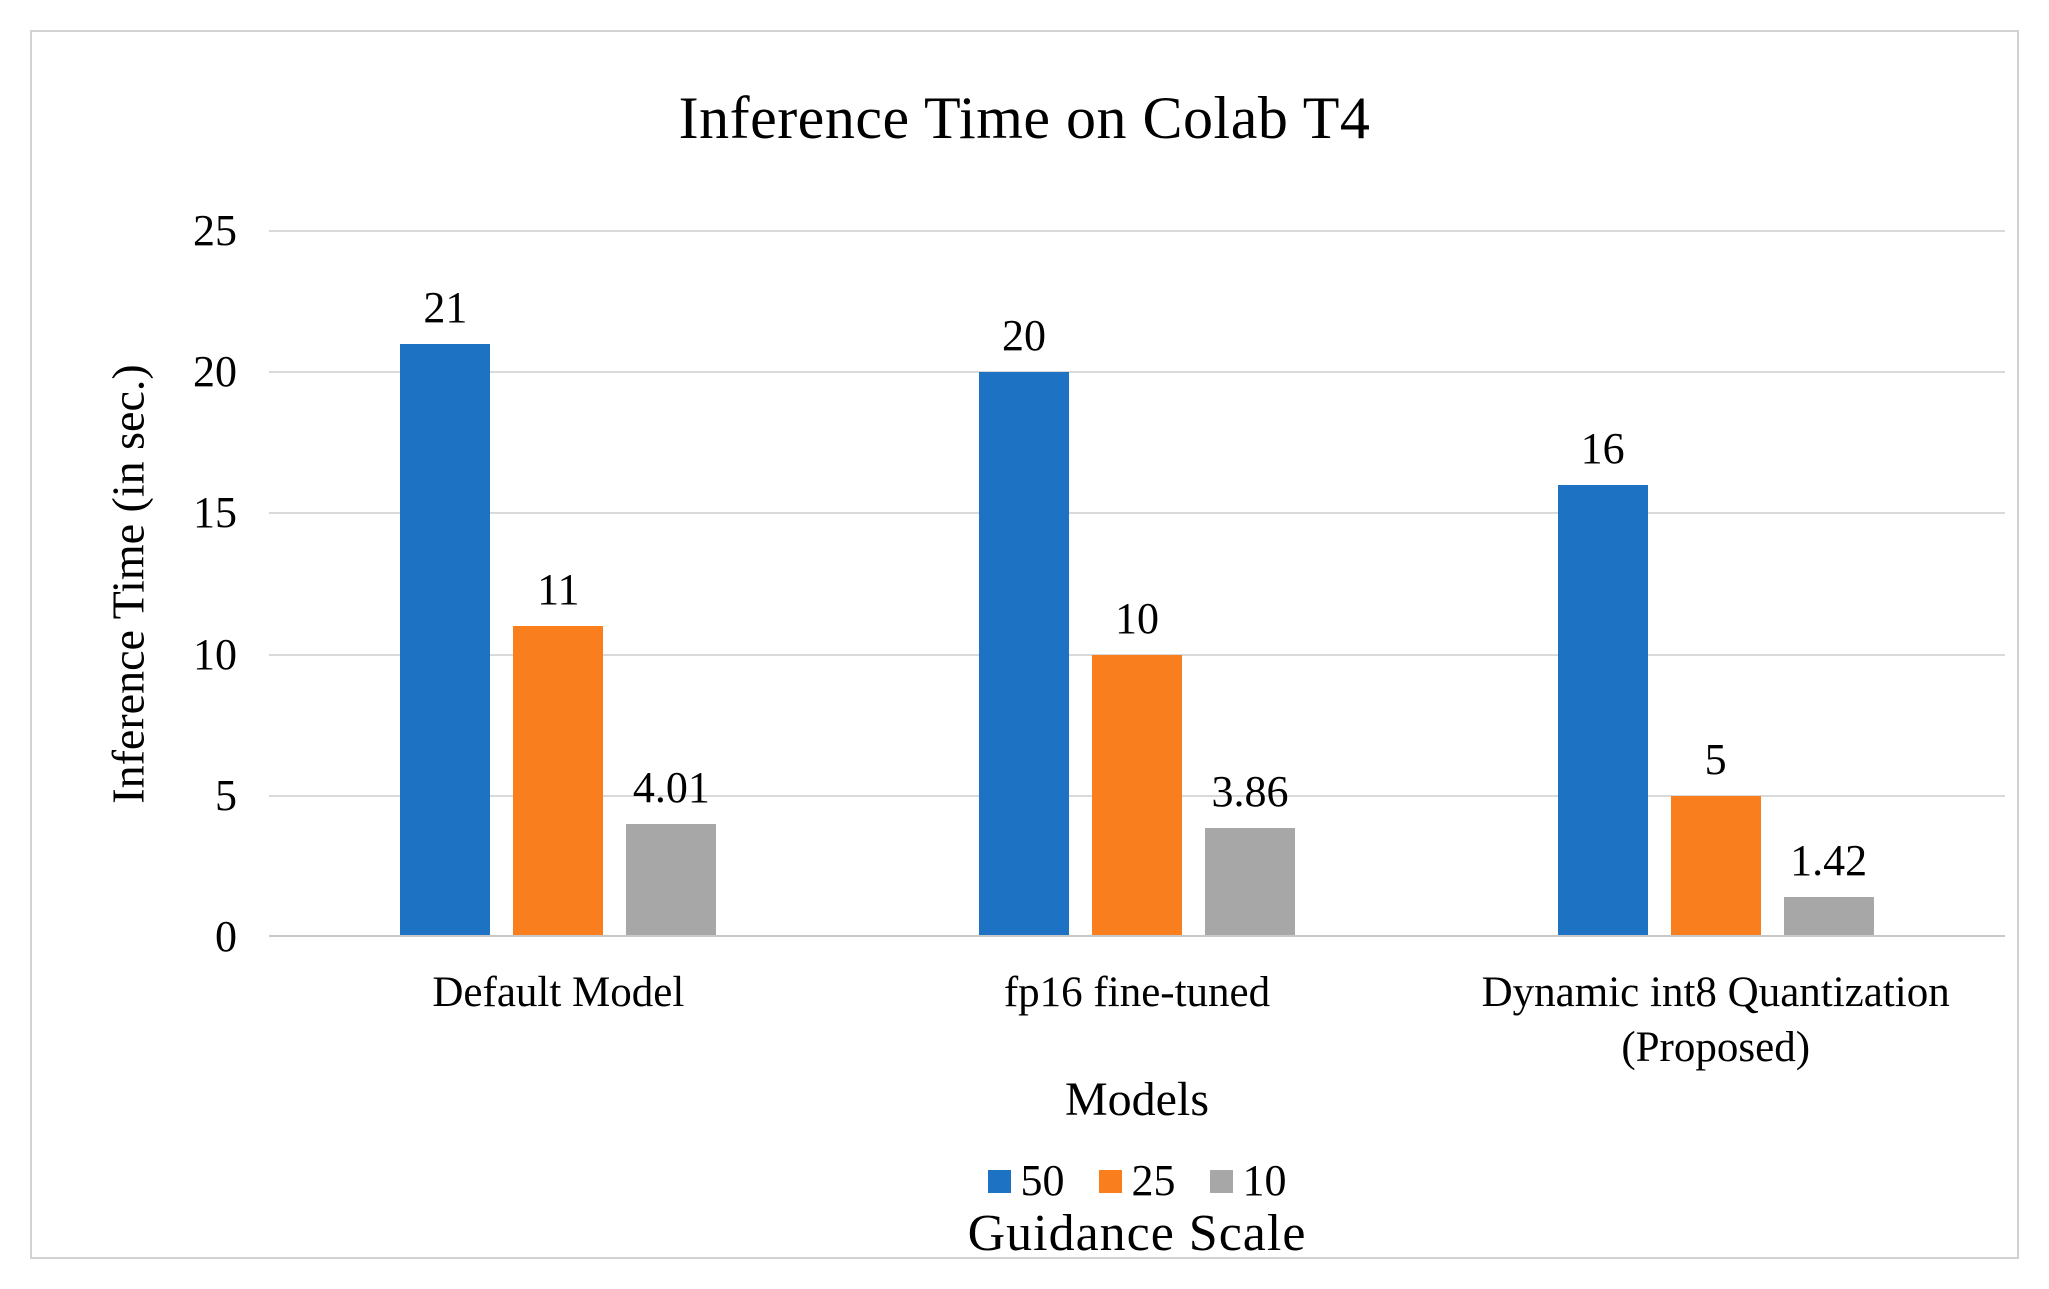 The width and height of the screenshot is (2049, 1289). Describe the element at coordinates (1829, 860) in the screenshot. I see `bar-value-label: 1.42` at that location.